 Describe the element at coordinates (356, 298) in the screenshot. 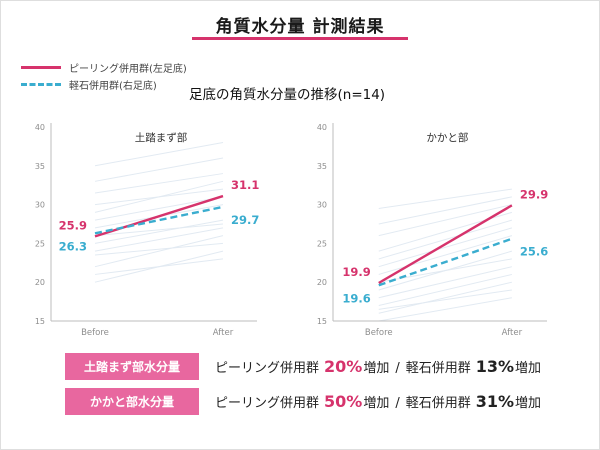

I see `svg-text: 19.6` at that location.